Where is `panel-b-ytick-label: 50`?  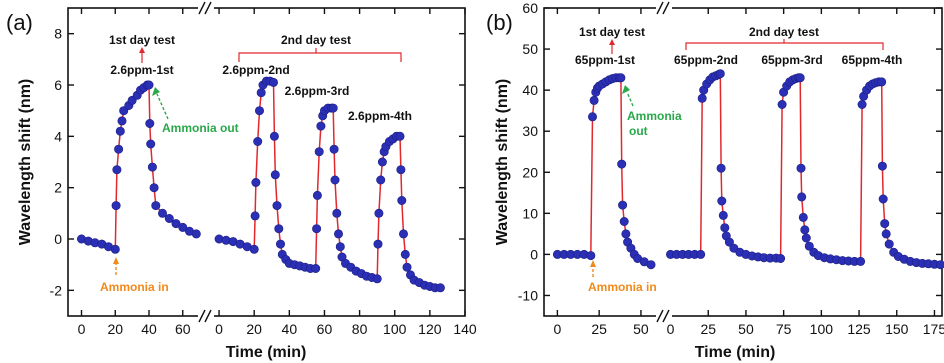
panel-b-ytick-label: 50 is located at coordinates (530, 49).